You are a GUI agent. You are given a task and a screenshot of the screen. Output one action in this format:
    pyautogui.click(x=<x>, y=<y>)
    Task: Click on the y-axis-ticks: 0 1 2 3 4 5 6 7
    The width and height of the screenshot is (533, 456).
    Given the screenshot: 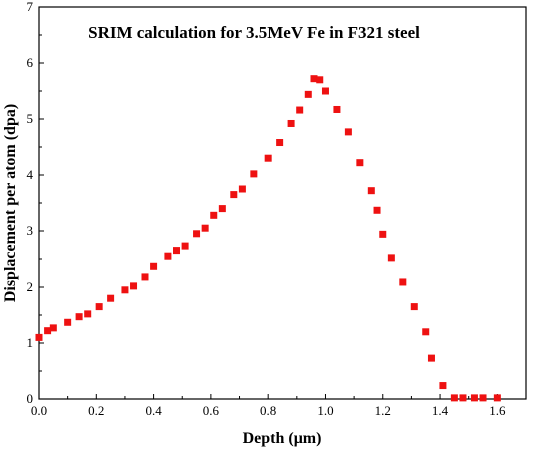 What is the action you would take?
    pyautogui.click(x=35, y=203)
    